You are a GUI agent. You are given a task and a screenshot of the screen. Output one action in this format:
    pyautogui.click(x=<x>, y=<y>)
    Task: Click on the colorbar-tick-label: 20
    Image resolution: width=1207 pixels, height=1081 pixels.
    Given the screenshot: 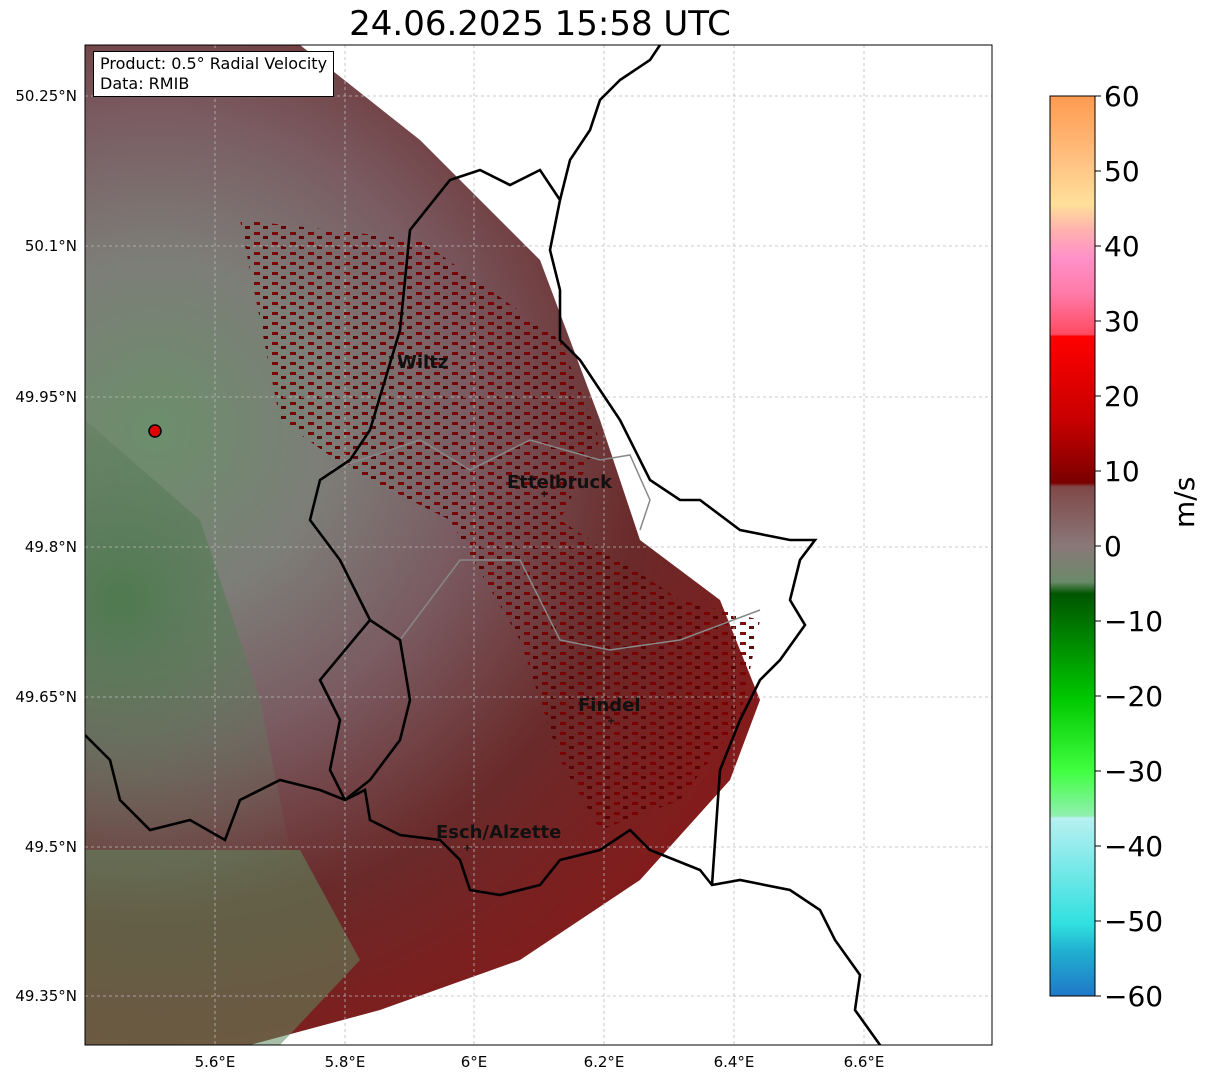 What is the action you would take?
    pyautogui.click(x=1122, y=396)
    